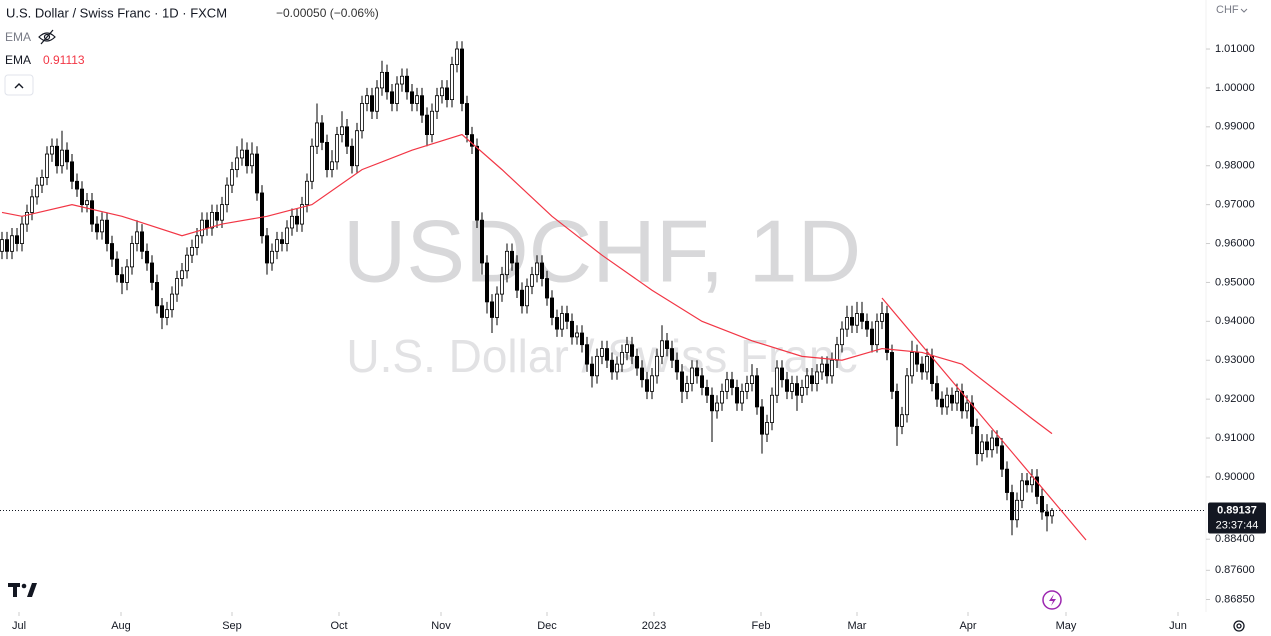  I want to click on y-tick-label: 0.98000, so click(1235, 166).